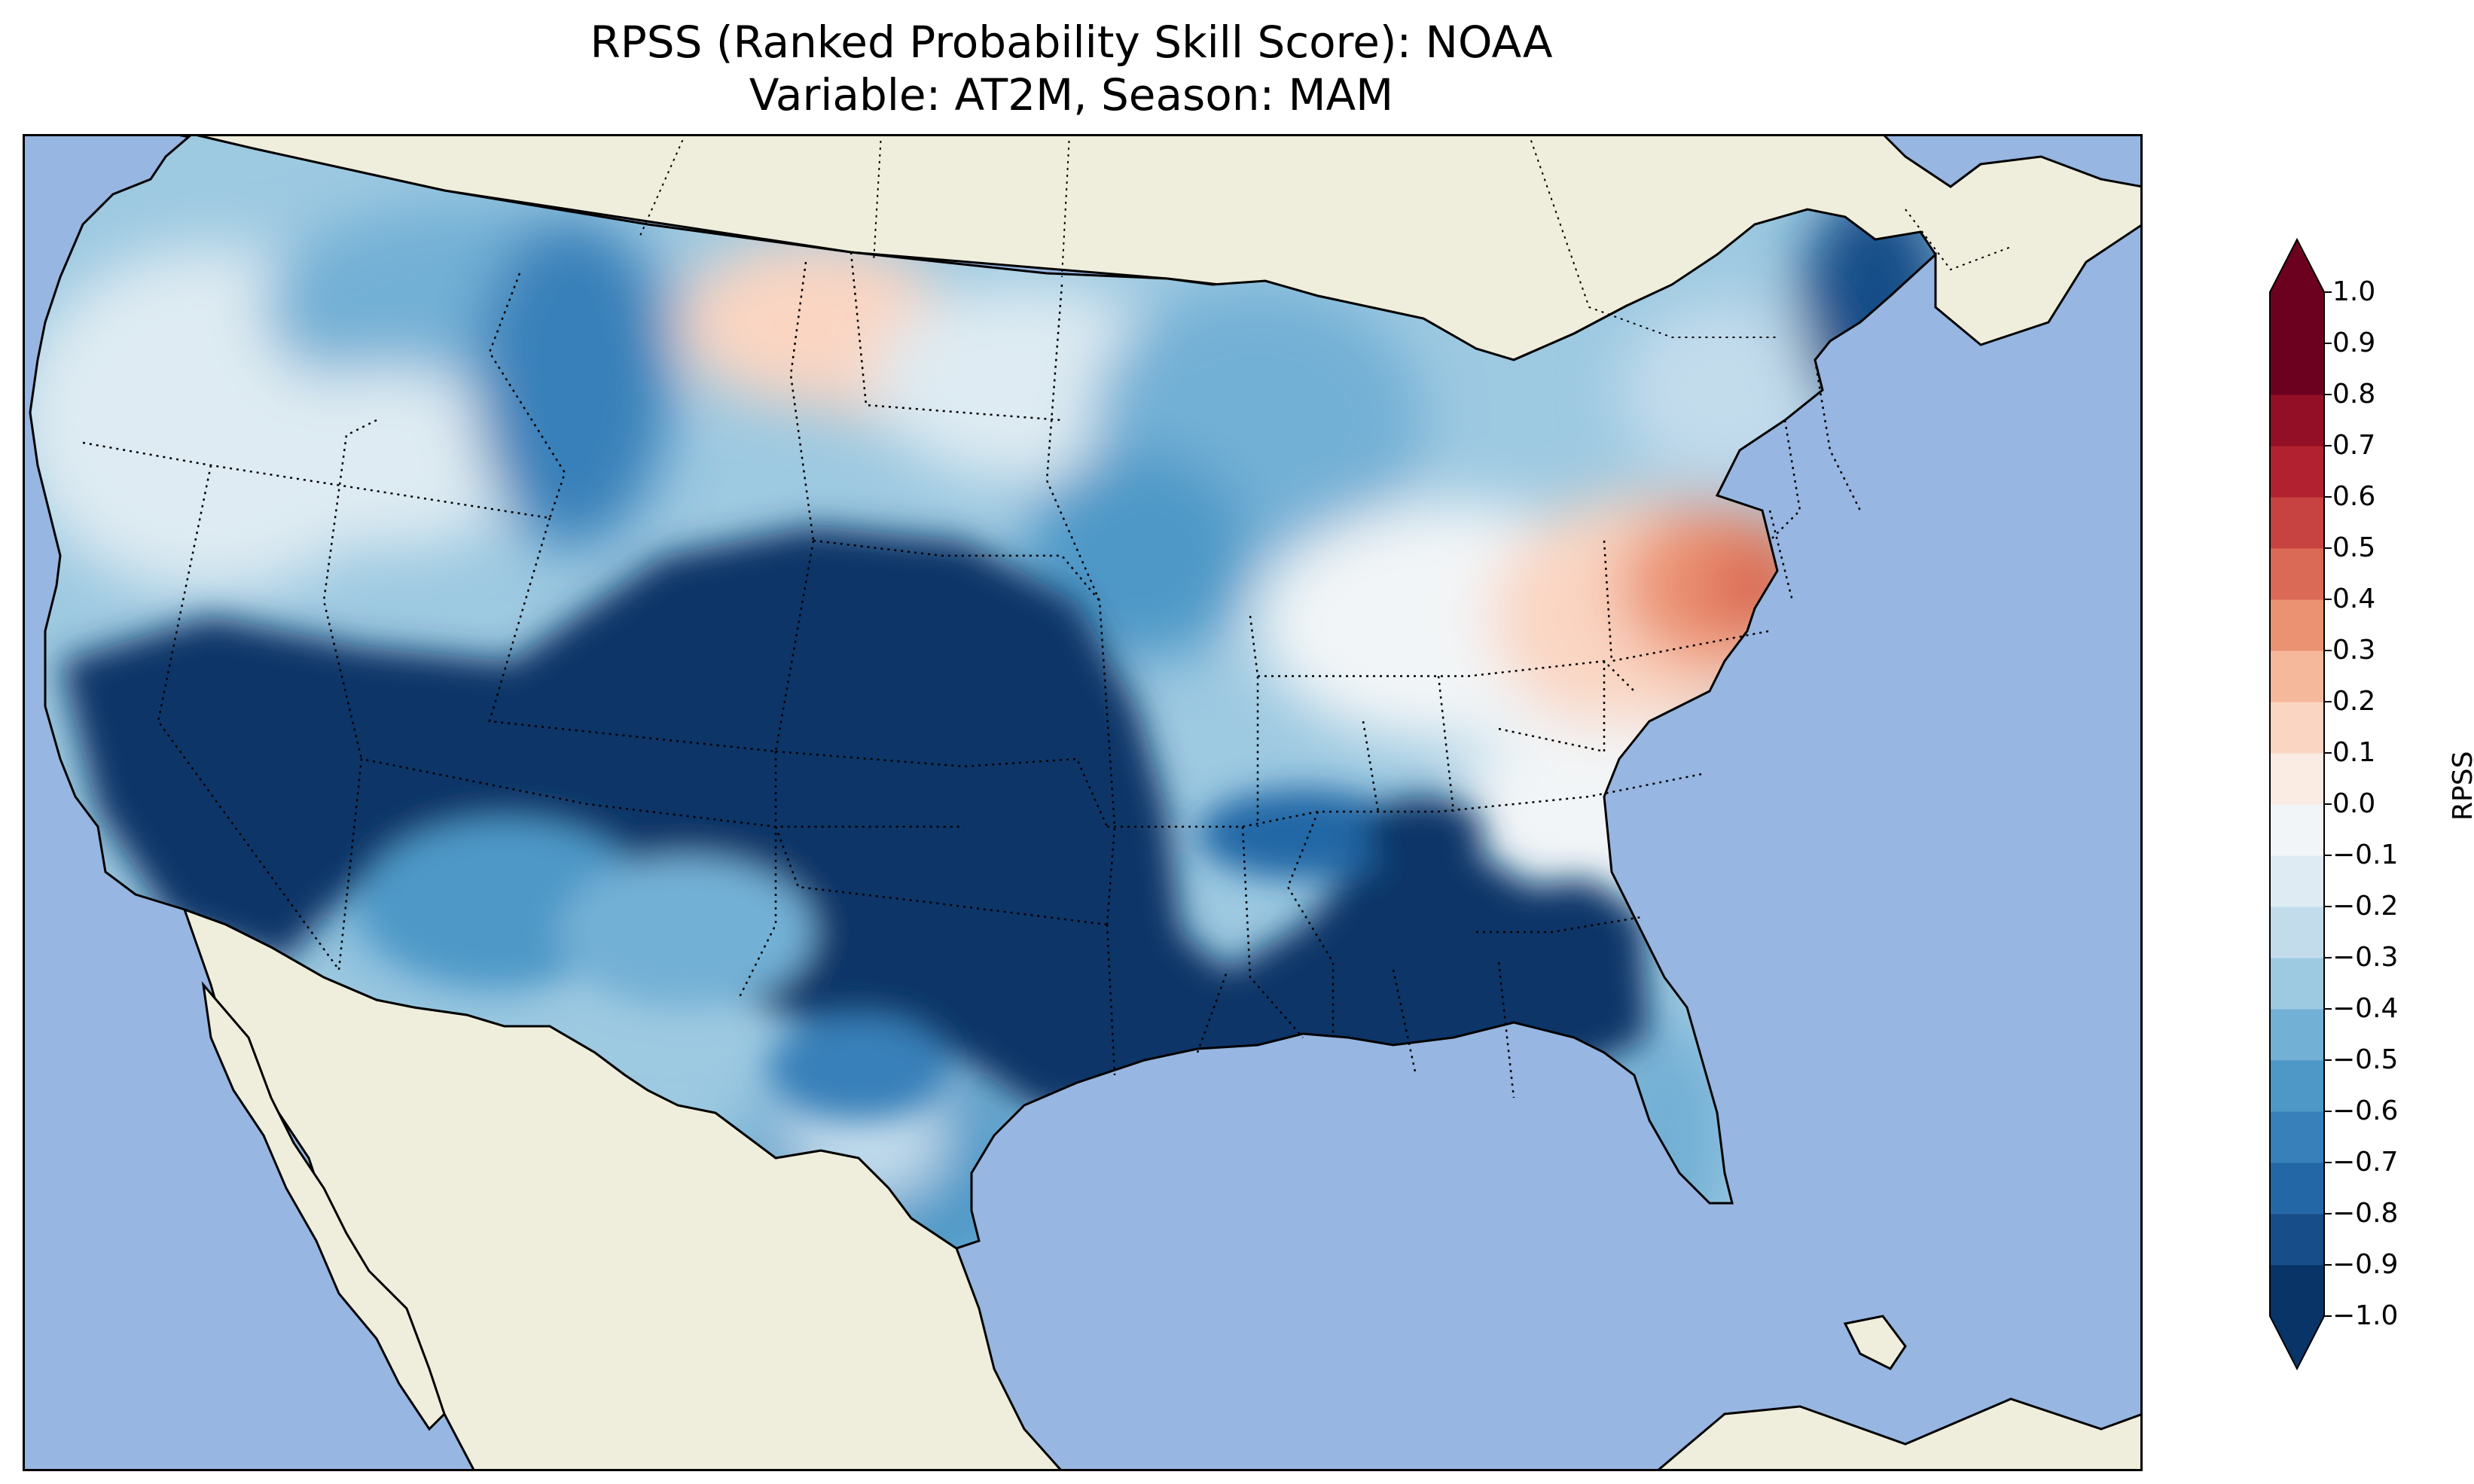 Image resolution: width=2474 pixels, height=1484 pixels. What do you see at coordinates (2365, 1162) in the screenshot?
I see `colorbar-tick-label: −0.7` at bounding box center [2365, 1162].